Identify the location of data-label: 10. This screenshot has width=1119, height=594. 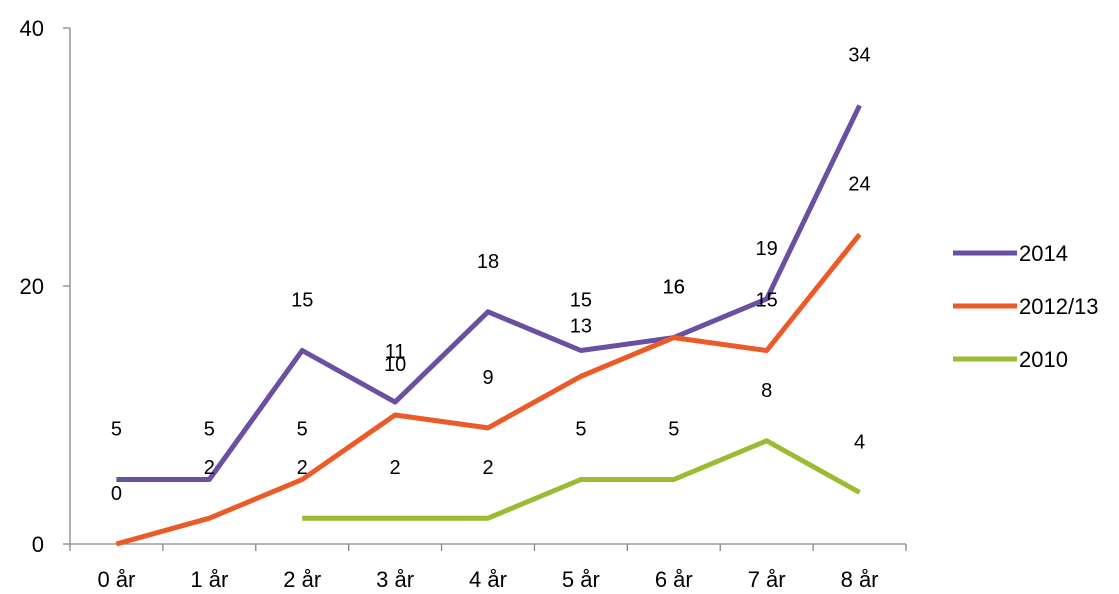
(395, 365).